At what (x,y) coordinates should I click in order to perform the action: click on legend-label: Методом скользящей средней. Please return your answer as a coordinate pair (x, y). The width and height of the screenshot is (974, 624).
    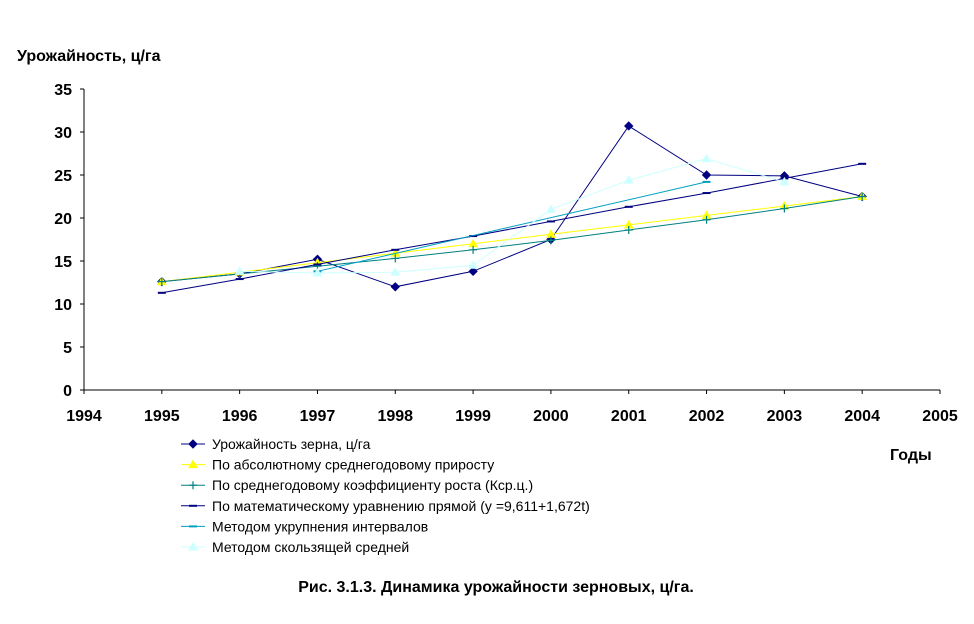
    Looking at the image, I should click on (310, 547).